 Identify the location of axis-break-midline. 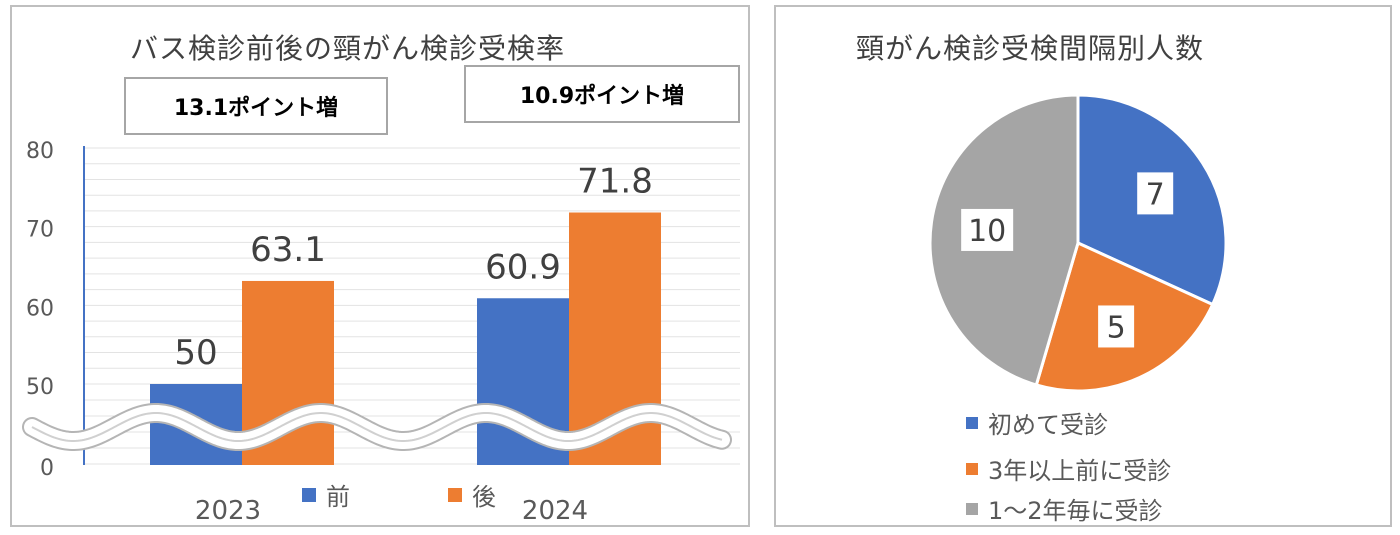
(377, 427).